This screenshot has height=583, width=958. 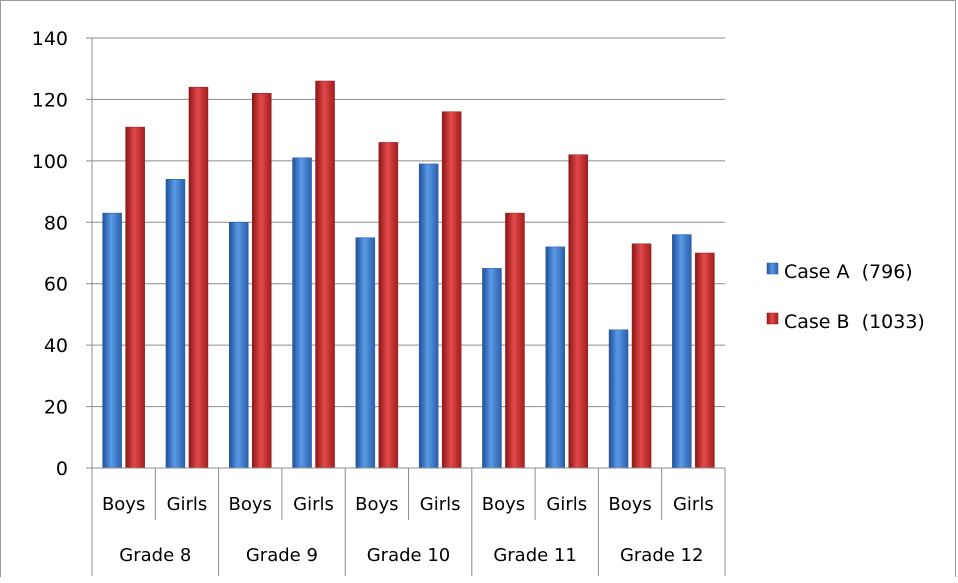 What do you see at coordinates (56, 408) in the screenshot?
I see `y-tick-label: 20` at bounding box center [56, 408].